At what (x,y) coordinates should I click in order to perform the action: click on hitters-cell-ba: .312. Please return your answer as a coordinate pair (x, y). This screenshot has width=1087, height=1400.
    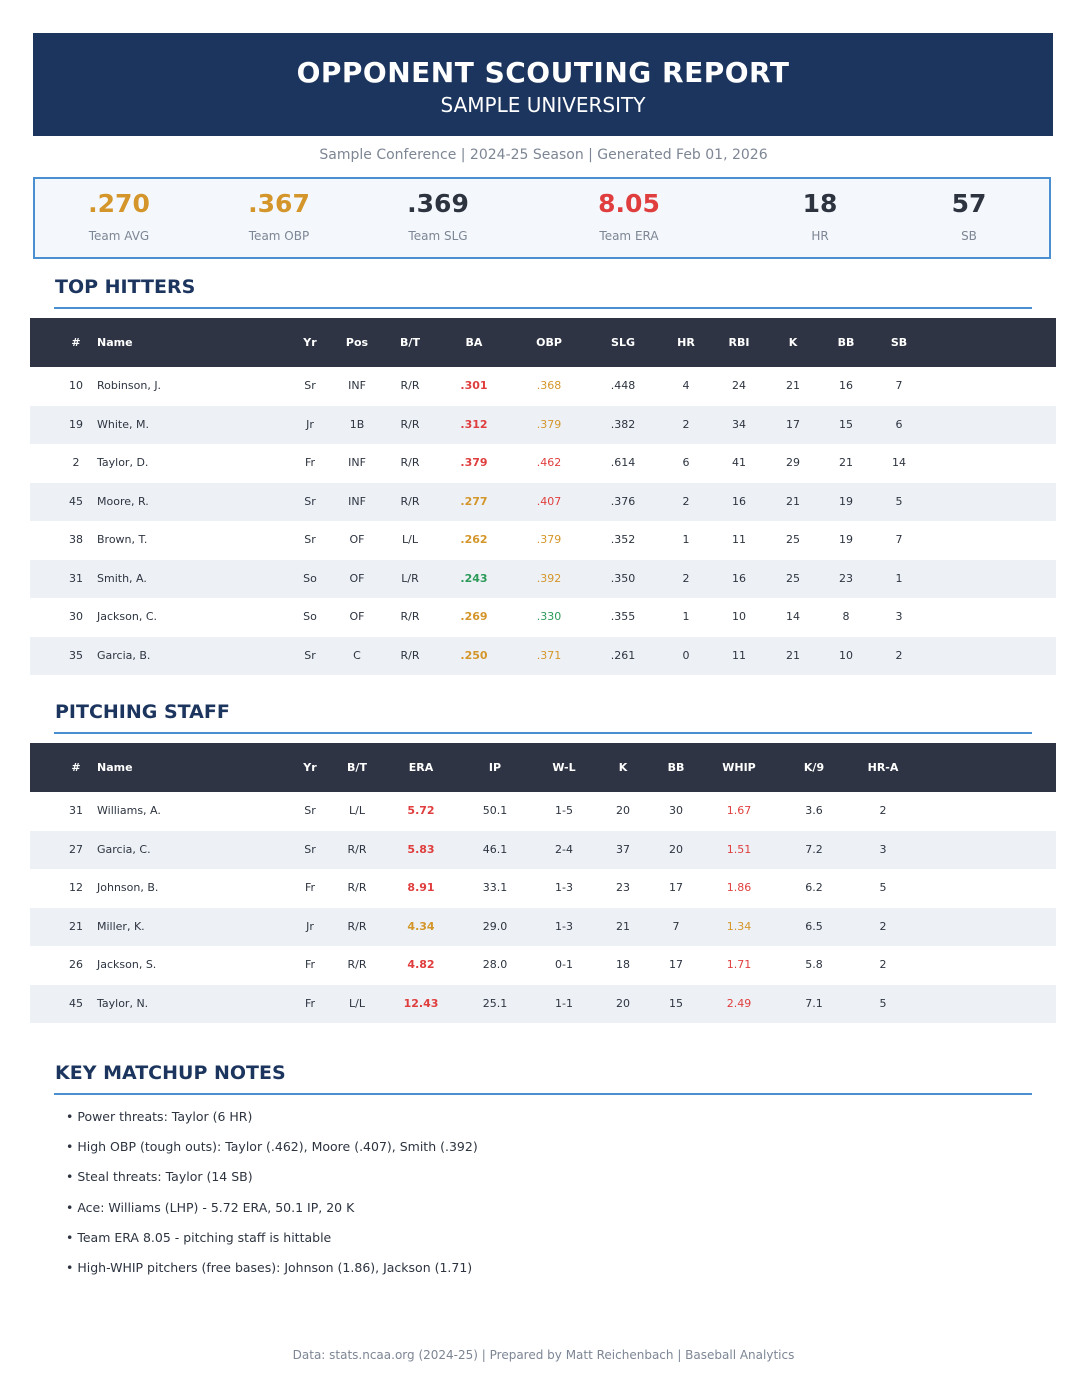
    Looking at the image, I should click on (474, 424).